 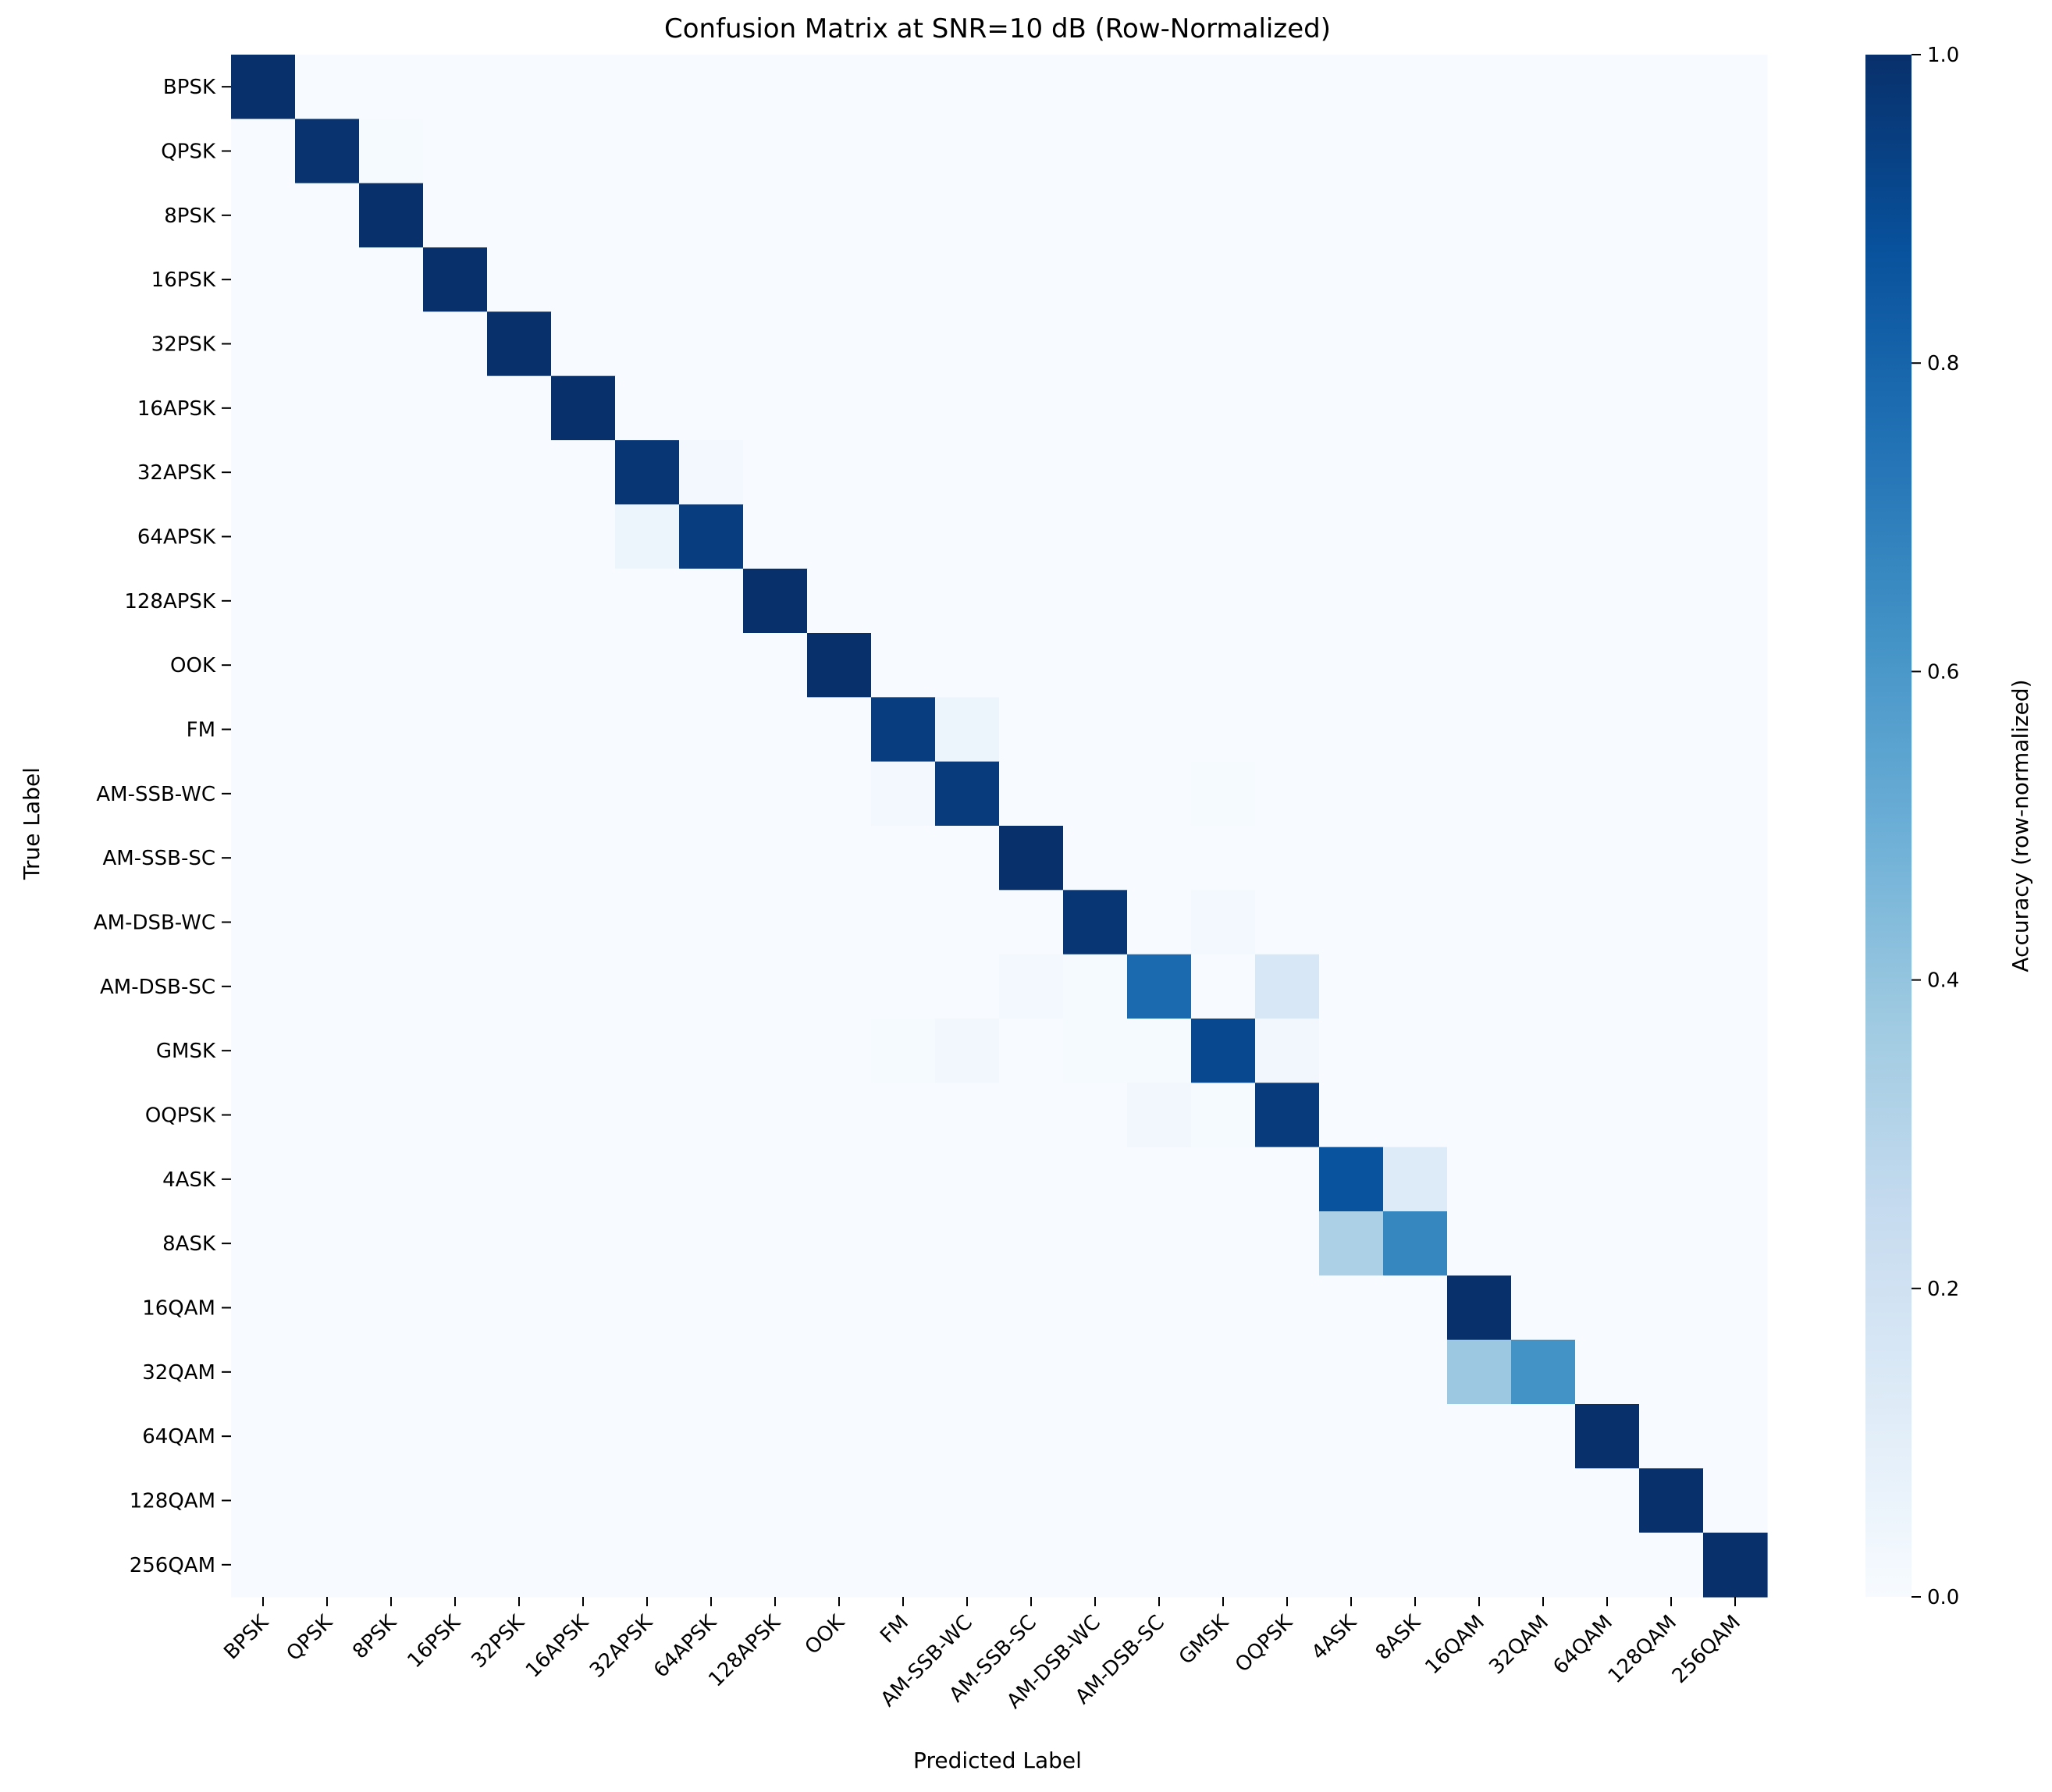 What do you see at coordinates (176, 473) in the screenshot?
I see `y-tick-label: 32APSK` at bounding box center [176, 473].